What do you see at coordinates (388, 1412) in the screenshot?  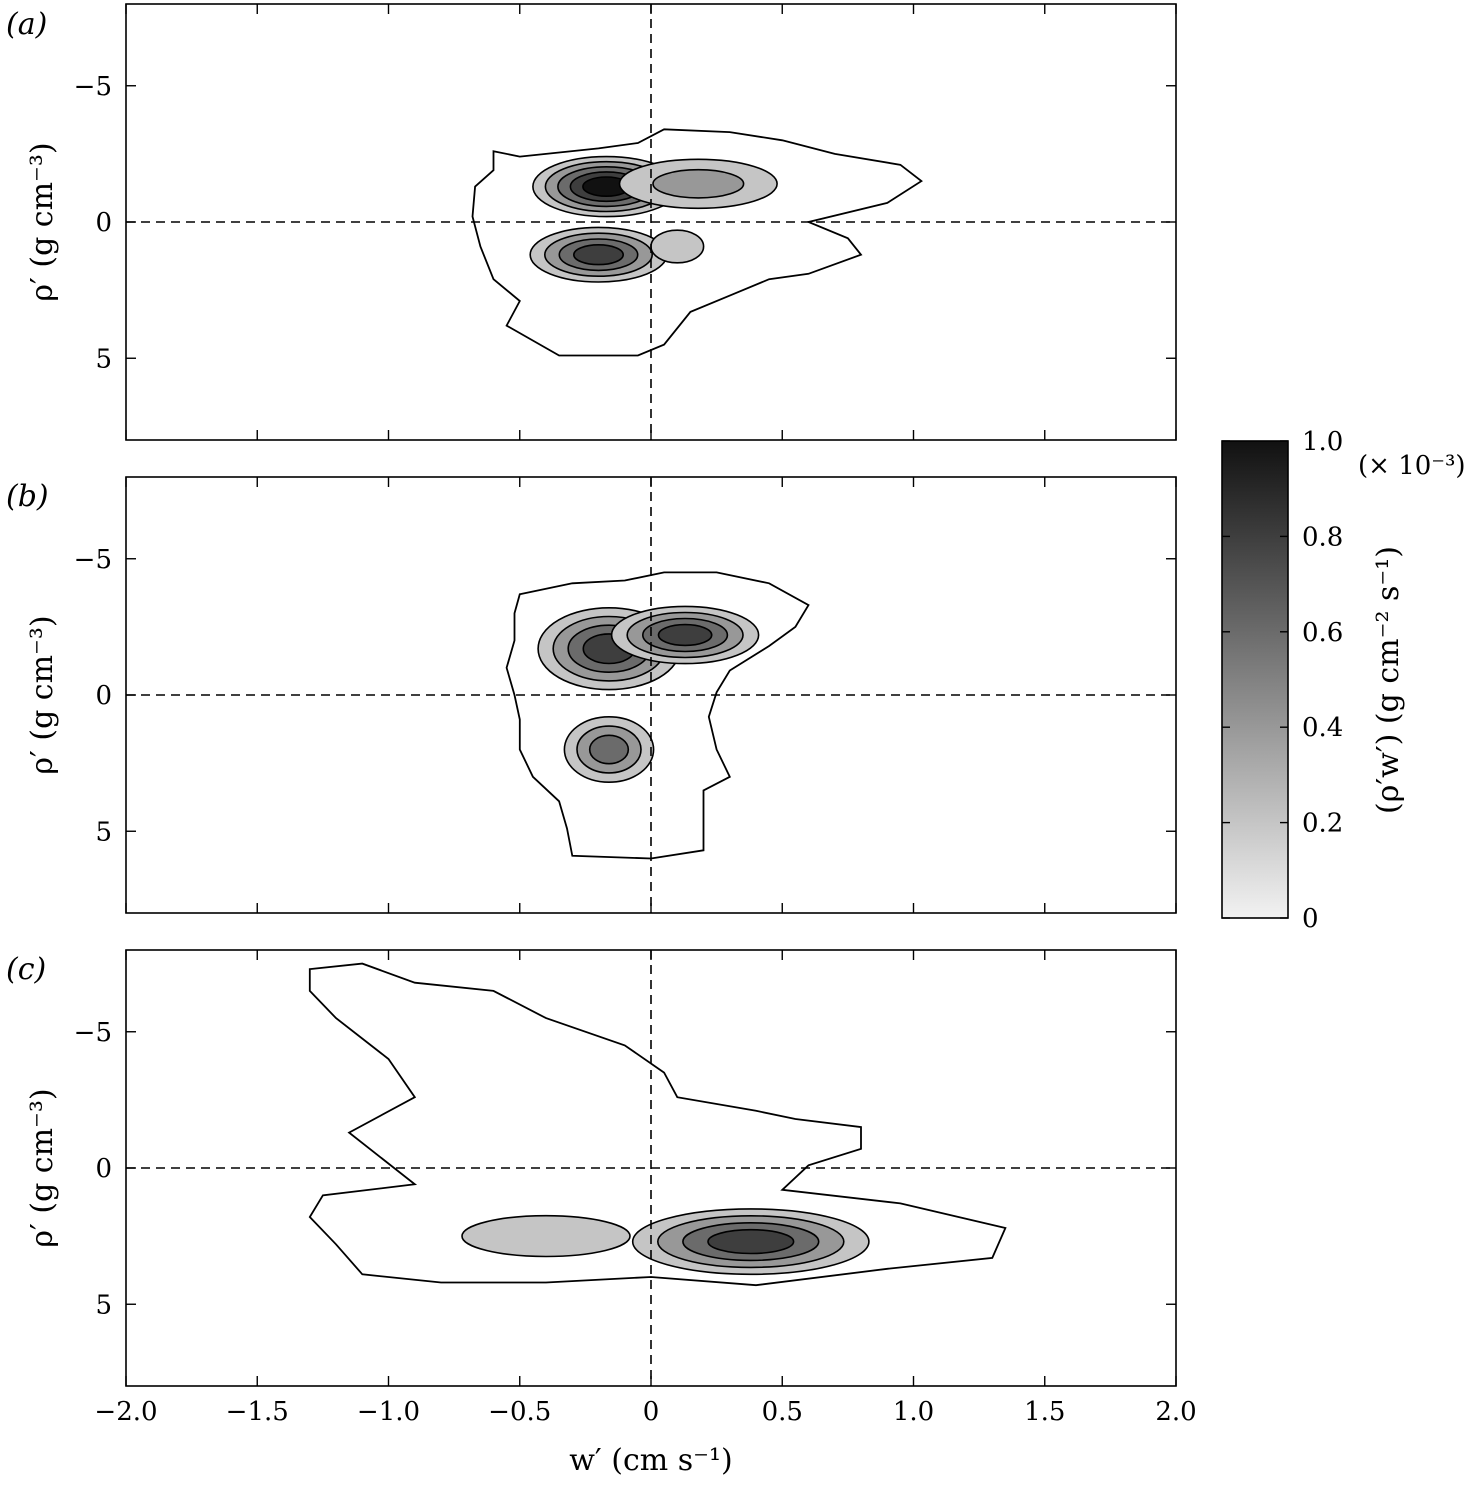 I see `x-tick-label: −1.0` at bounding box center [388, 1412].